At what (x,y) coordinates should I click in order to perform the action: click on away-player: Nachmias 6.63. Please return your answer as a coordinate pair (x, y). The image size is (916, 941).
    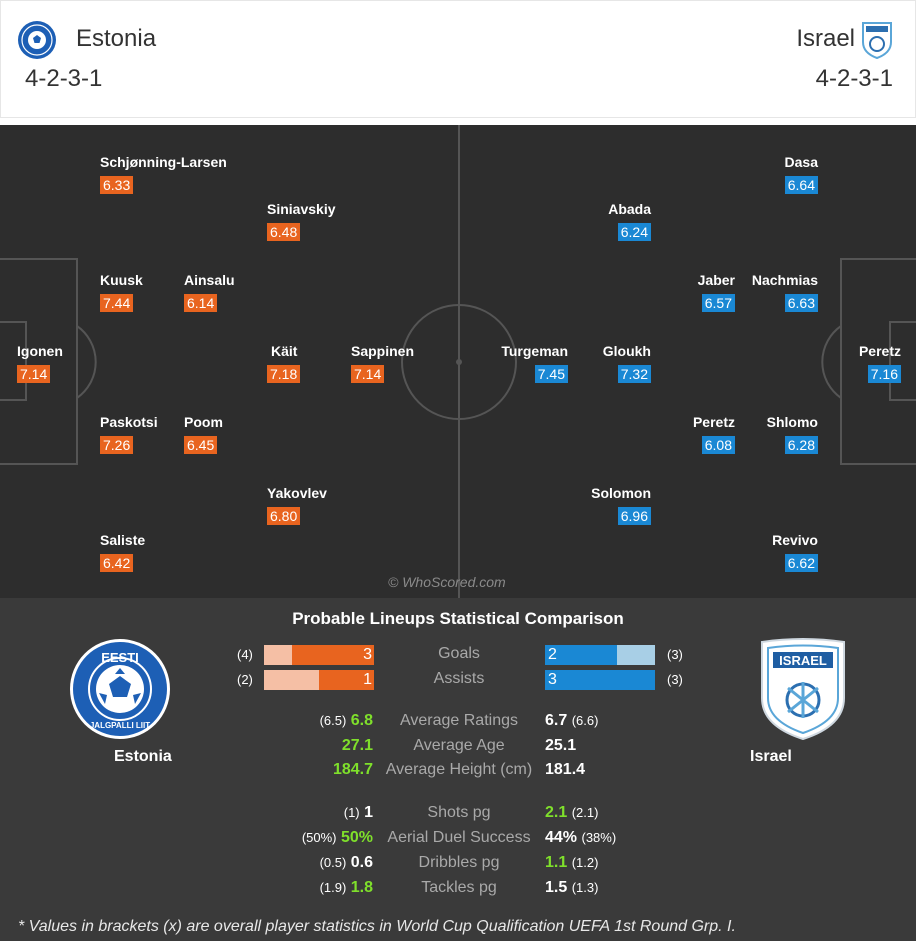
    Looking at the image, I should click on (785, 292).